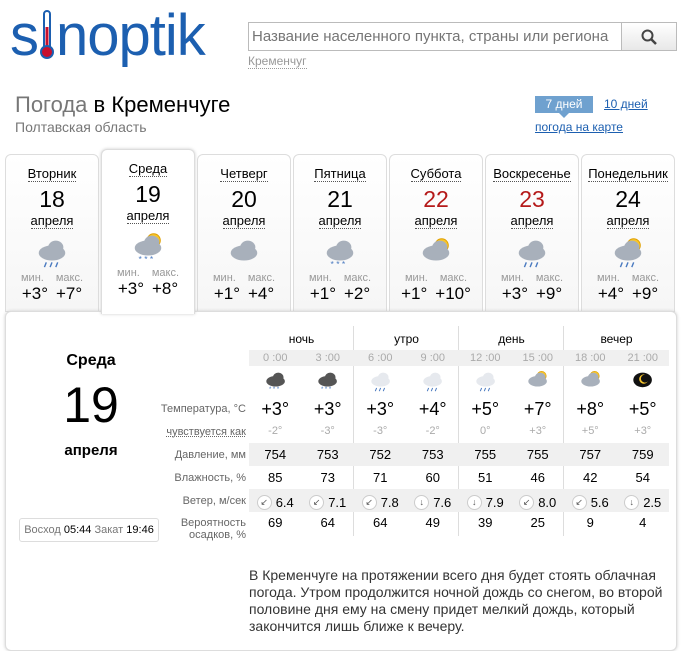 This screenshot has height=651, width=682. Describe the element at coordinates (244, 174) in the screenshot. I see `day-name: Четверг` at that location.